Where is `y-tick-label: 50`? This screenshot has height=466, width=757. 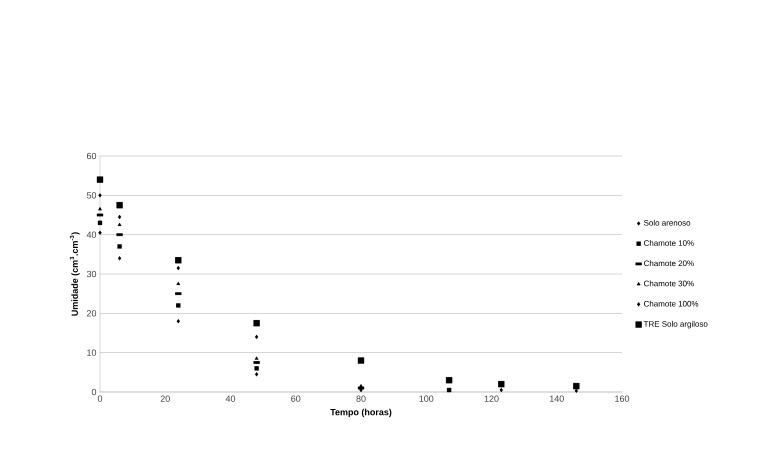 y-tick-label: 50 is located at coordinates (91, 195).